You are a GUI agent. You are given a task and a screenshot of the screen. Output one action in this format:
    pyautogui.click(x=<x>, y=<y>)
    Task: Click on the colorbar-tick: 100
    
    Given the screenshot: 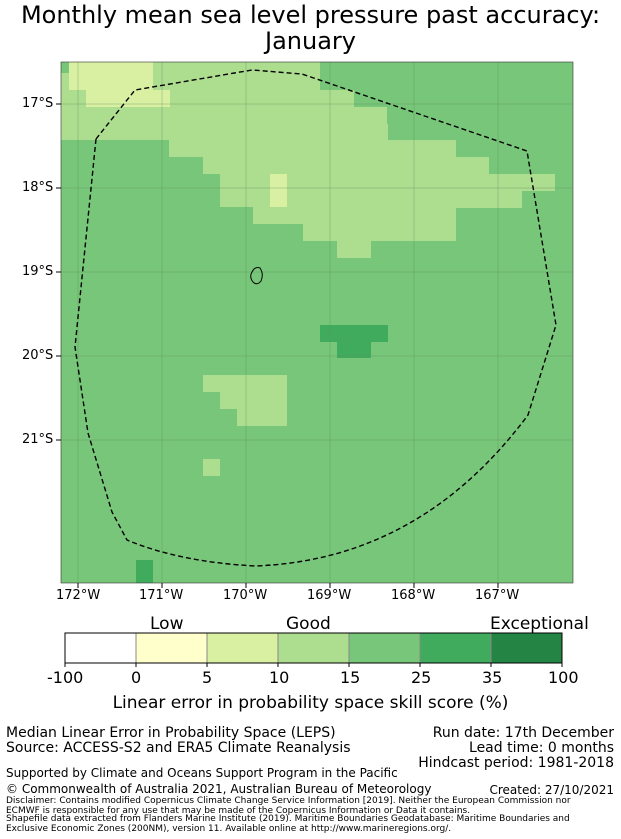 What is the action you would take?
    pyautogui.click(x=563, y=677)
    